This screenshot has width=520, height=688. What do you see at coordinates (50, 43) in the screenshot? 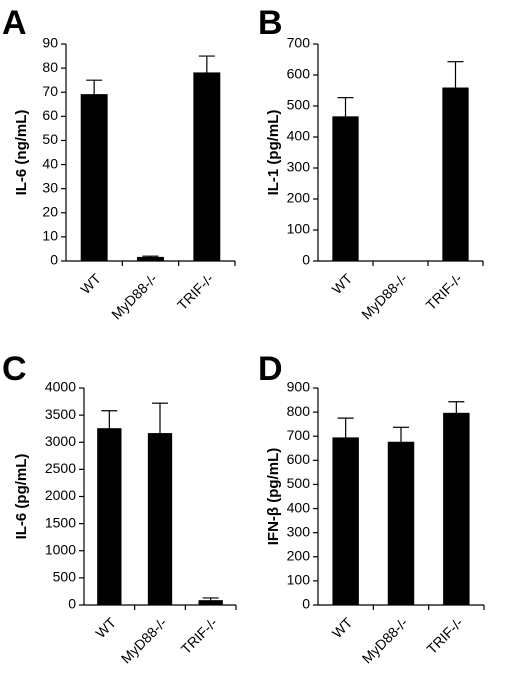
I see `y-tick-label: 90` at bounding box center [50, 43].